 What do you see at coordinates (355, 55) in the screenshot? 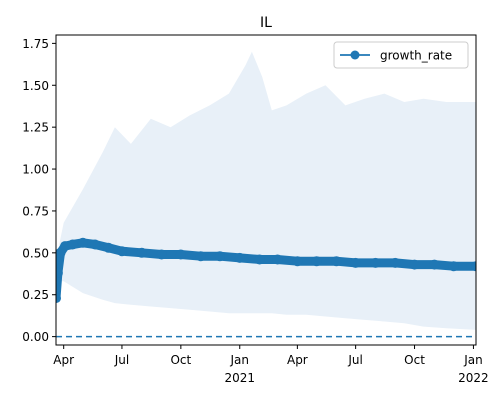
I see `legend-marker-growth-rate` at bounding box center [355, 55].